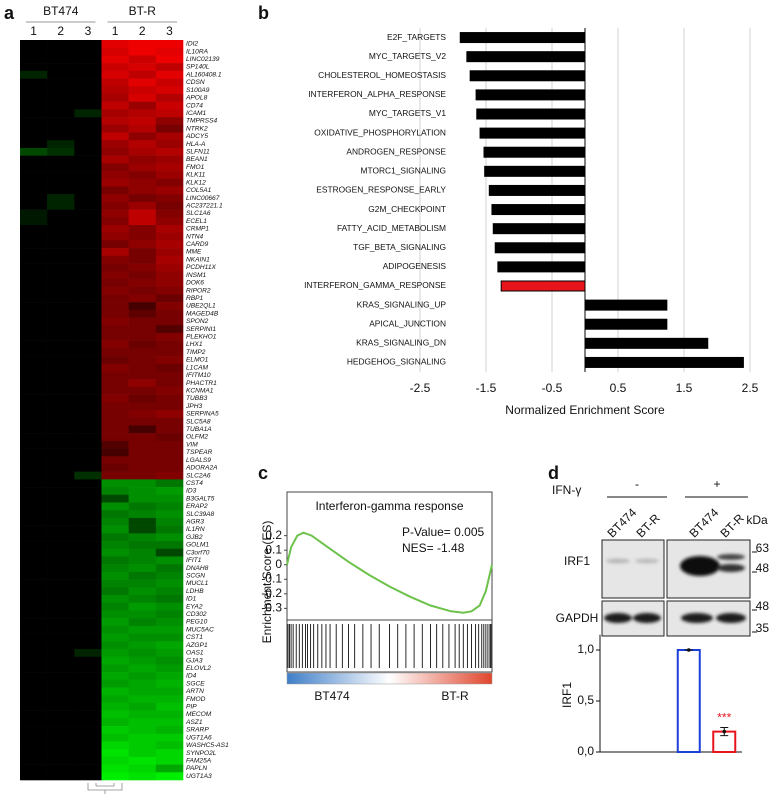 This screenshot has width=770, height=795. Describe the element at coordinates (201, 306) in the screenshot. I see `row-label: UBE2QL1` at that location.